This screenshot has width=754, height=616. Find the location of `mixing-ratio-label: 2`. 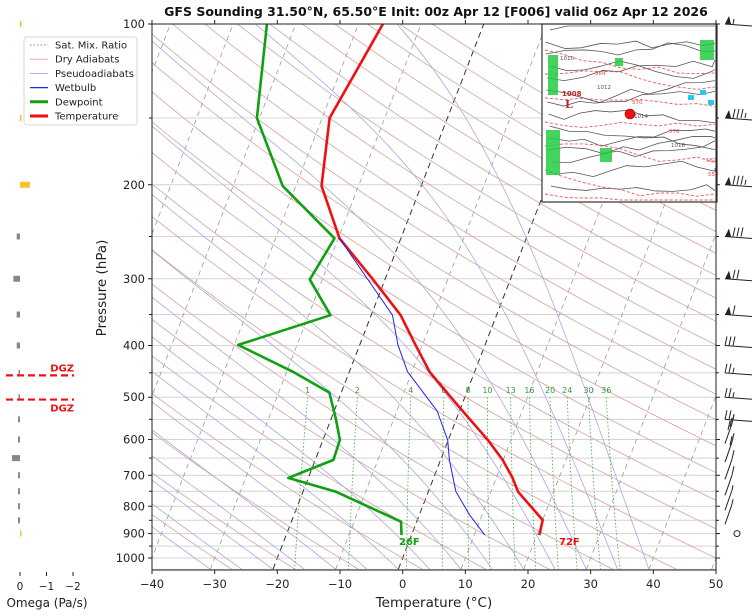

mixing-ratio-label: 2 is located at coordinates (357, 390).